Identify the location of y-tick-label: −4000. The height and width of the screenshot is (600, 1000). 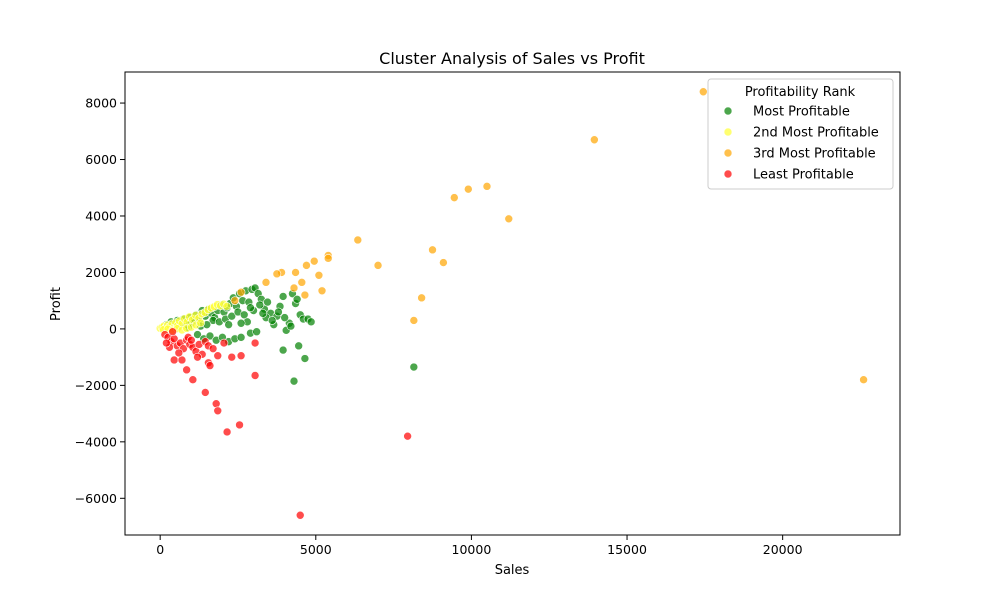
(96, 441).